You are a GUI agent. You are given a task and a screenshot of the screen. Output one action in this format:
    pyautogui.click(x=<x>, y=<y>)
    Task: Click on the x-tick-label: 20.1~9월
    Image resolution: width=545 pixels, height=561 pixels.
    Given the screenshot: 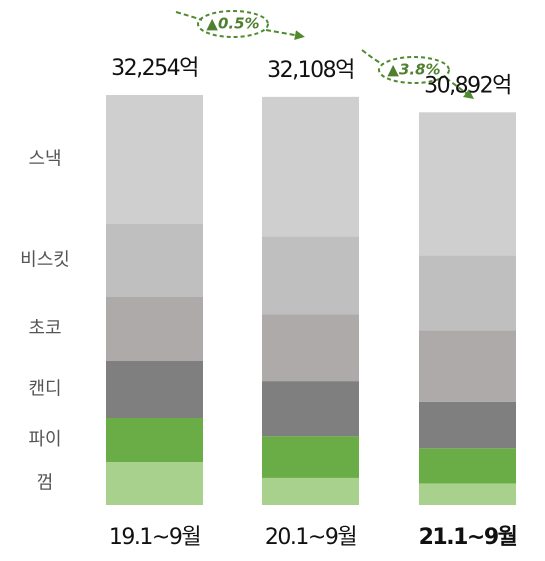 What is the action you would take?
    pyautogui.click(x=310, y=537)
    